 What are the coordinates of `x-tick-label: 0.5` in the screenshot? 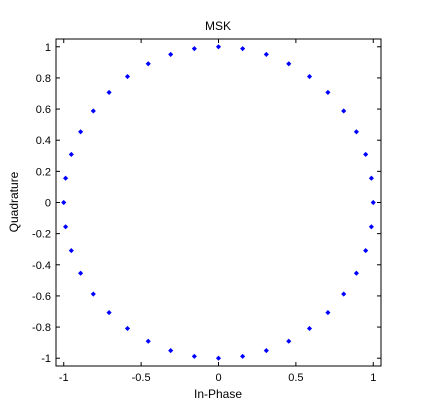 It's located at (295, 378).